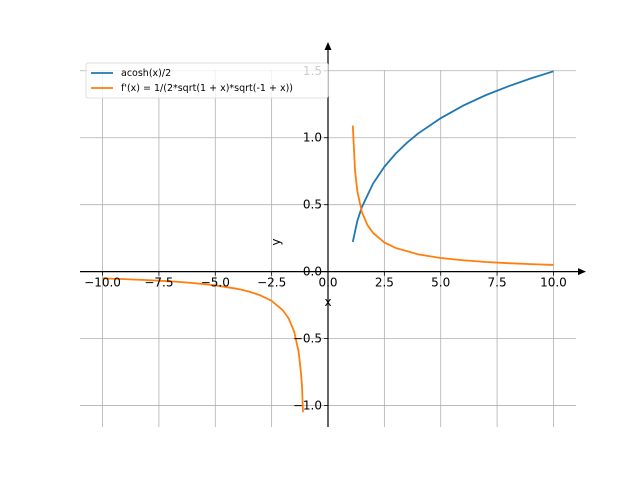 The image size is (640, 480). I want to click on x-tick-label: 10.0, so click(553, 283).